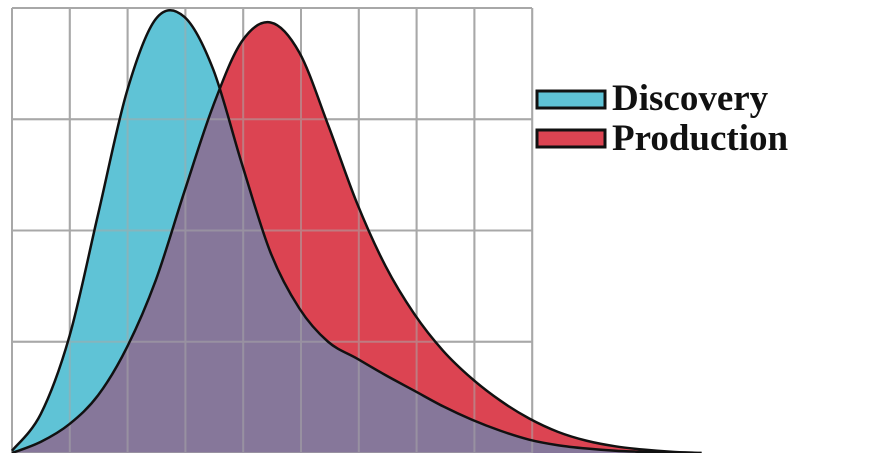 The height and width of the screenshot is (453, 878). Describe the element at coordinates (690, 98) in the screenshot. I see `legend-label-discovery: Discovery` at that location.